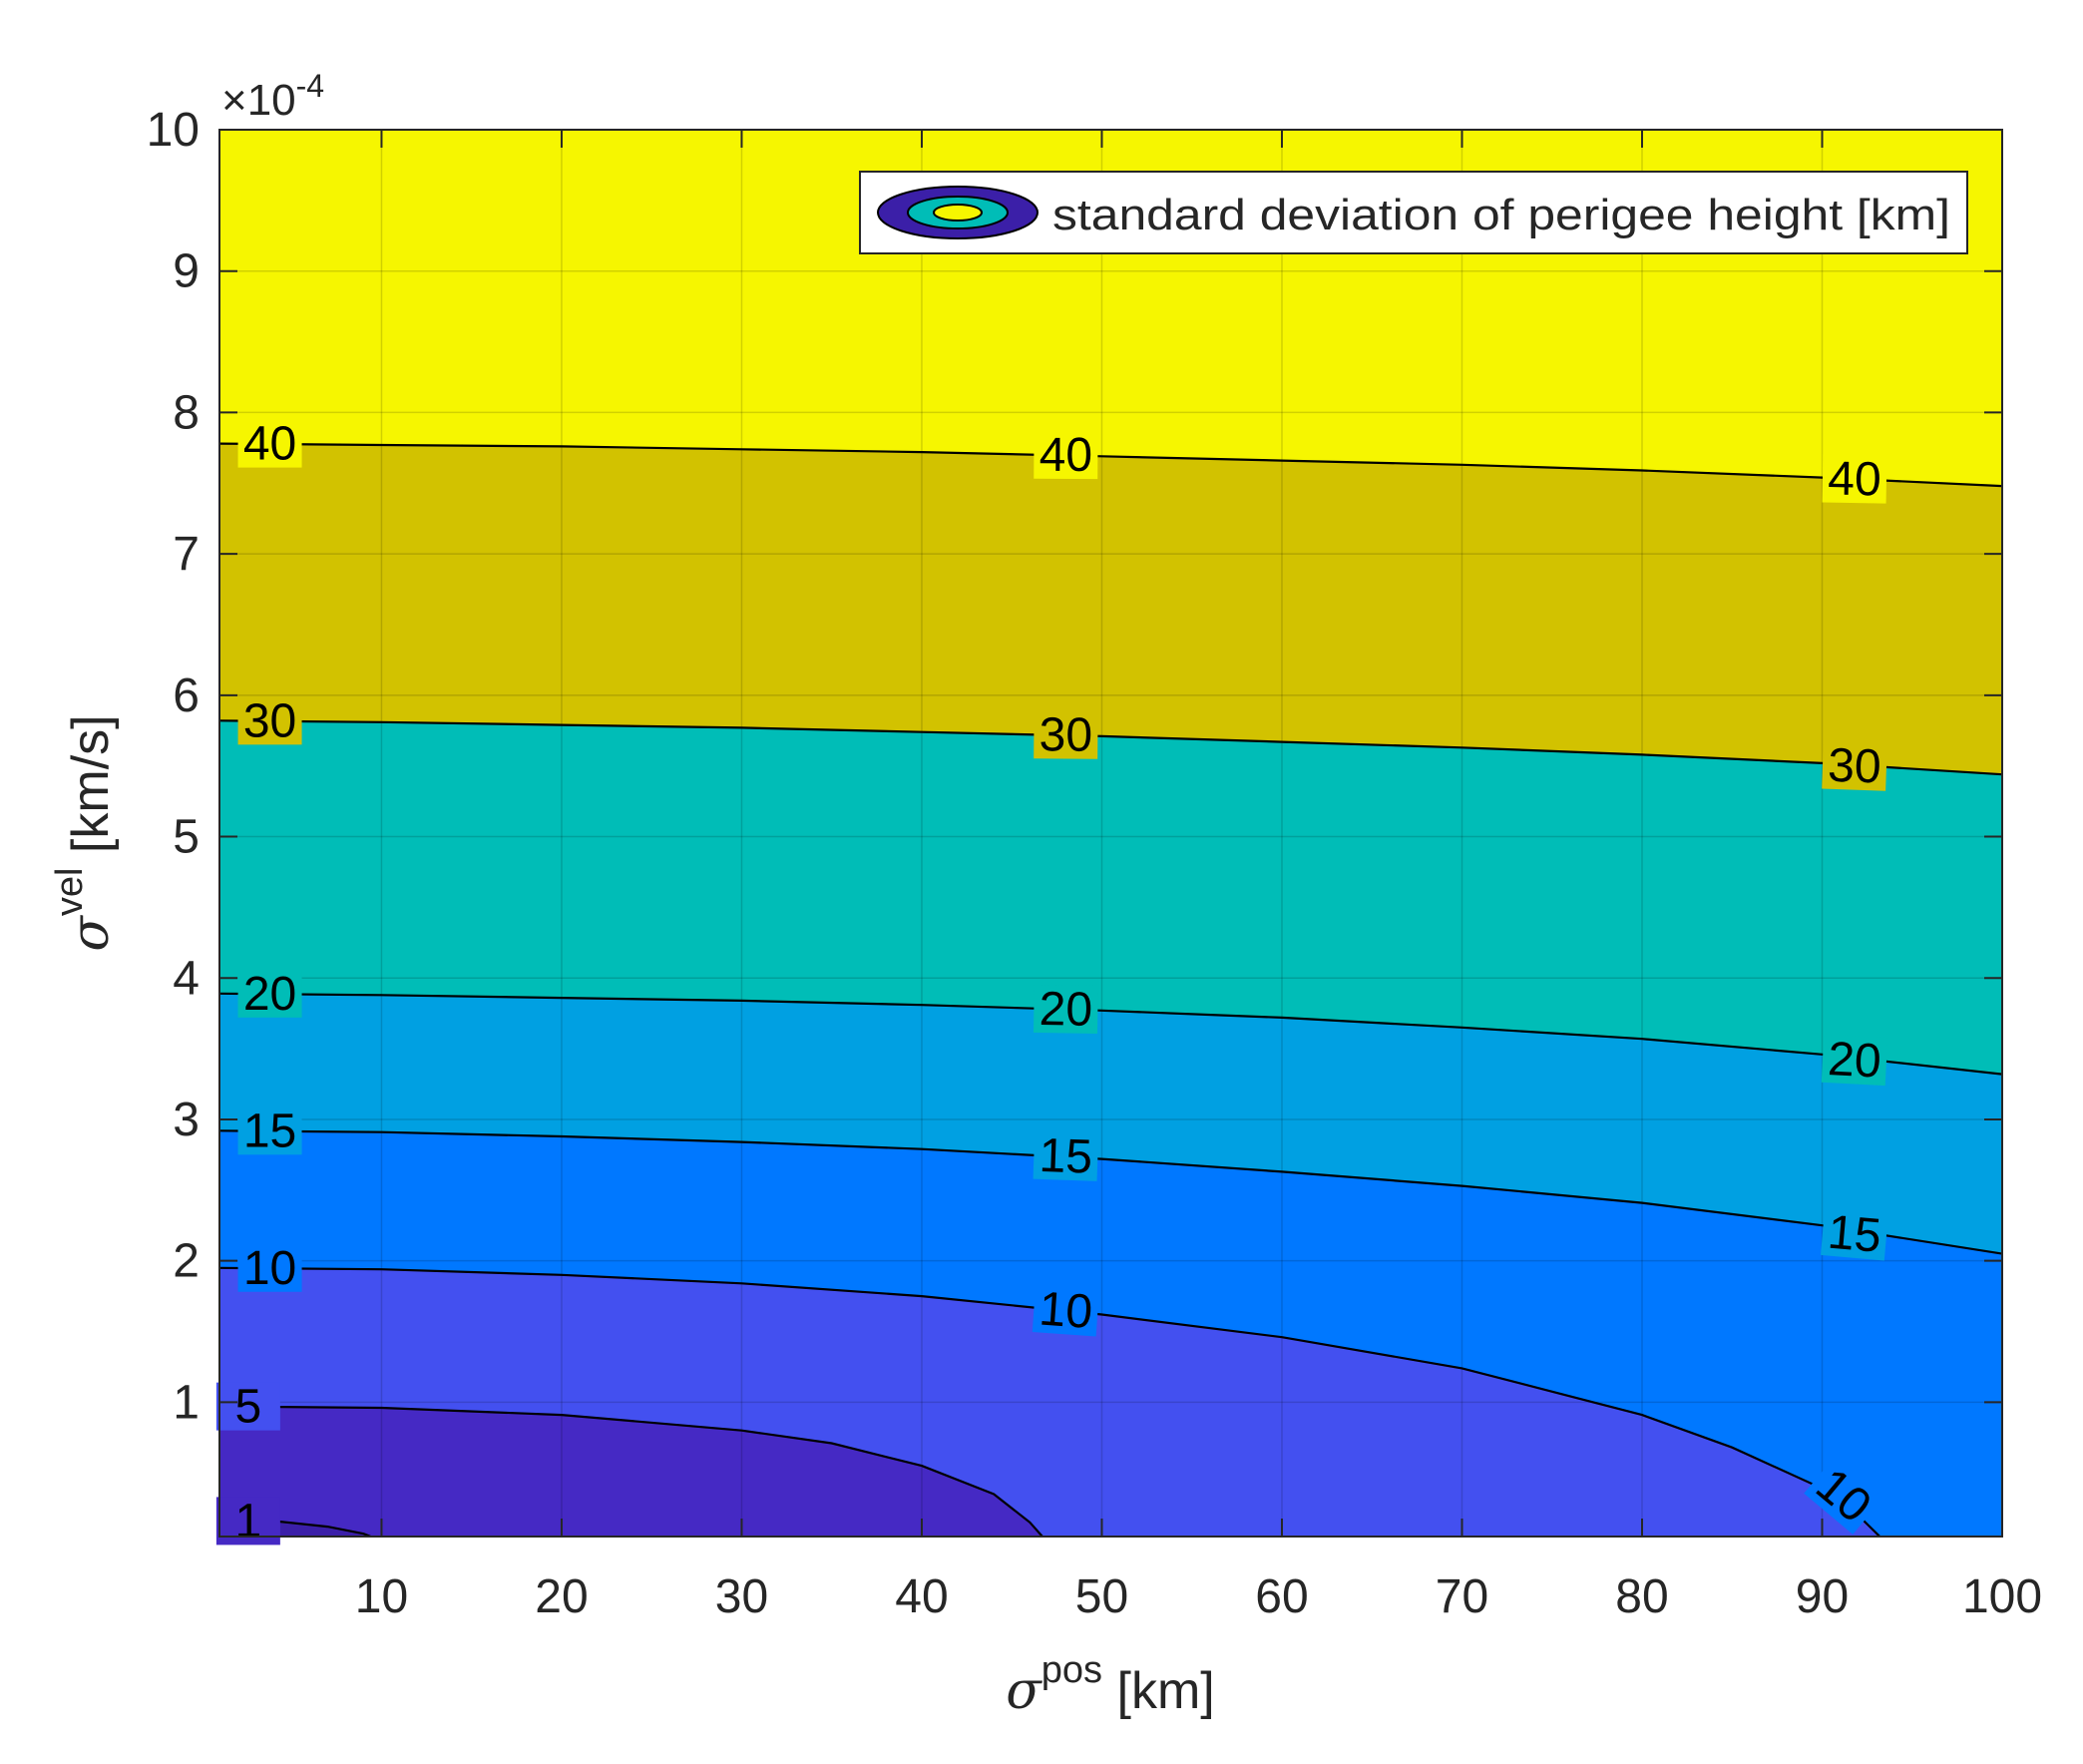  I want to click on y-exponent-label: ×10⁻⁴, so click(273, 96).